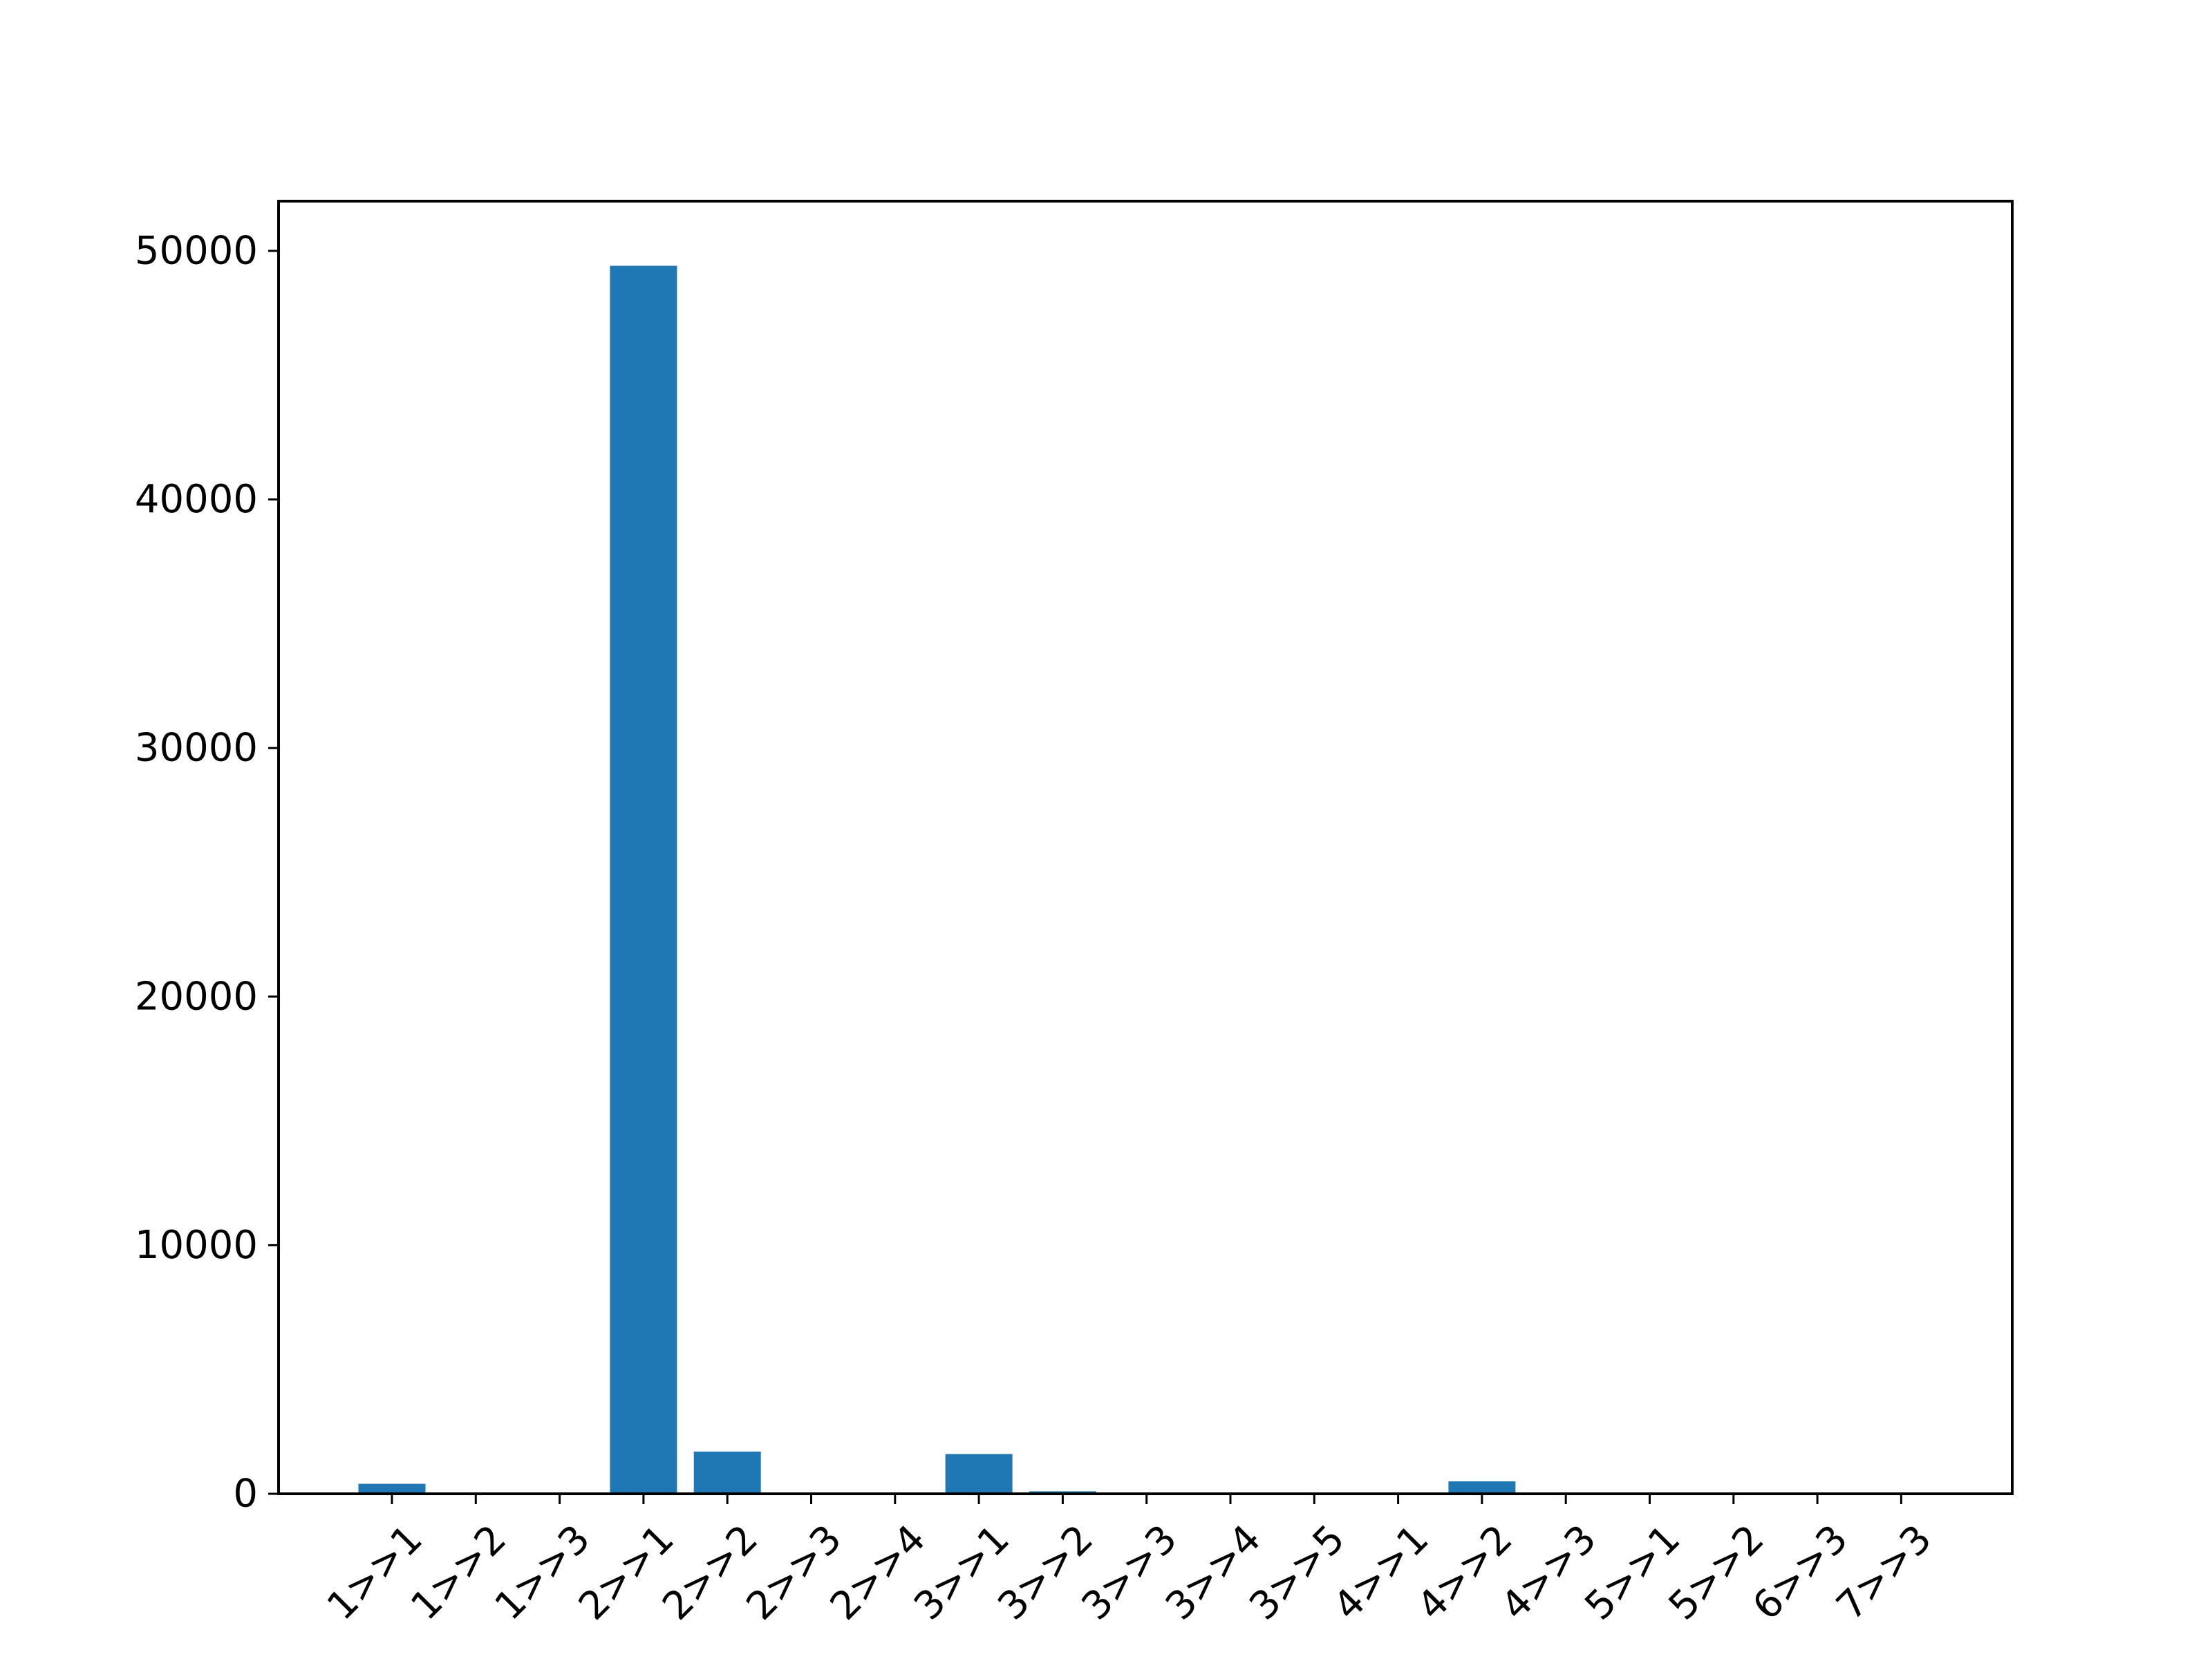 Image resolution: width=2212 pixels, height=1659 pixels. Describe the element at coordinates (207, 873) in the screenshot. I see `y-axis: 0 10000 20000 30000 40000 50000` at that location.